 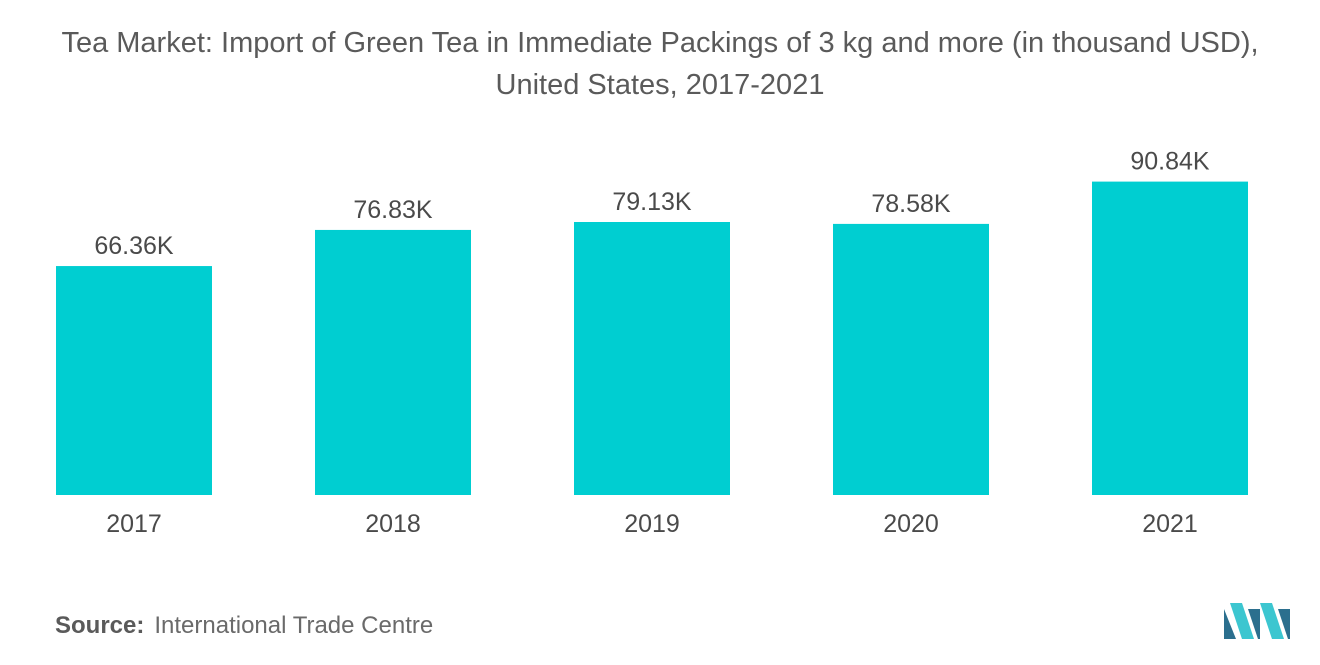 I want to click on mordor-intelligence-logo-icon, so click(x=1257, y=621).